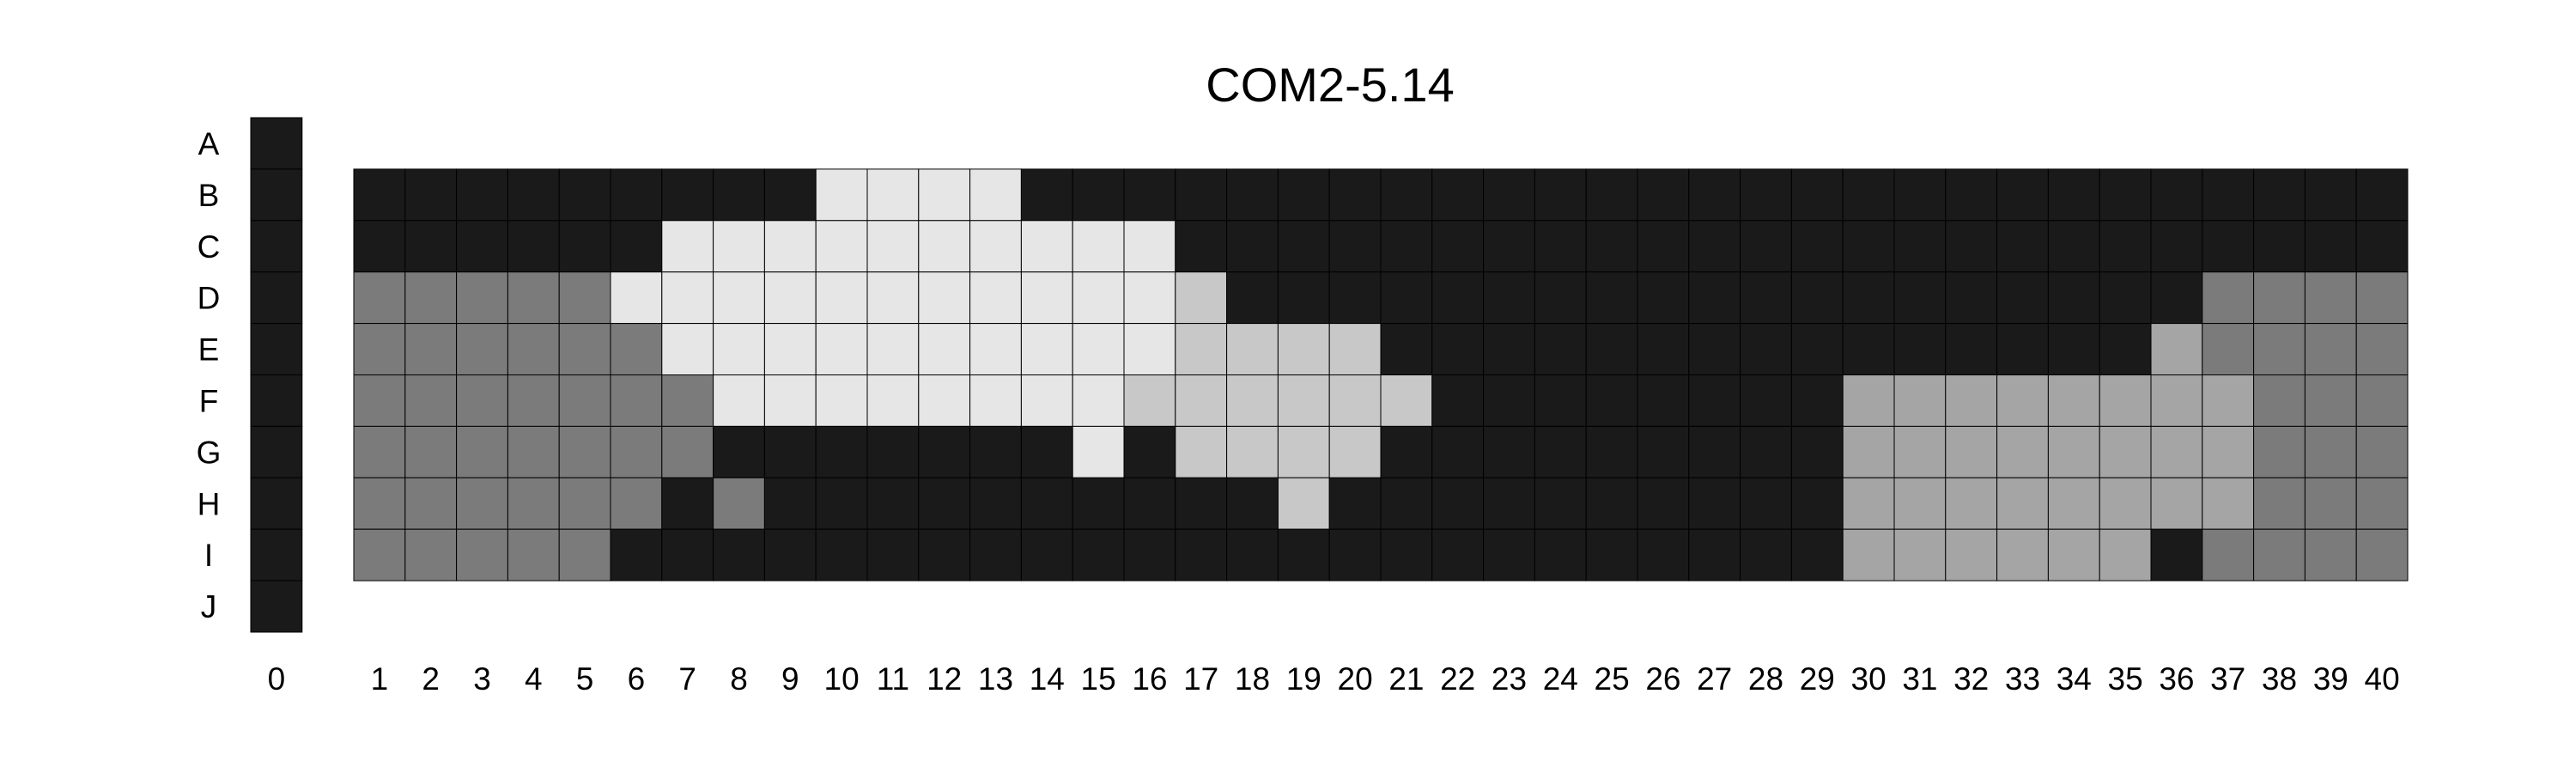  Describe the element at coordinates (1510, 679) in the screenshot. I see `column-label-23: 23` at that location.